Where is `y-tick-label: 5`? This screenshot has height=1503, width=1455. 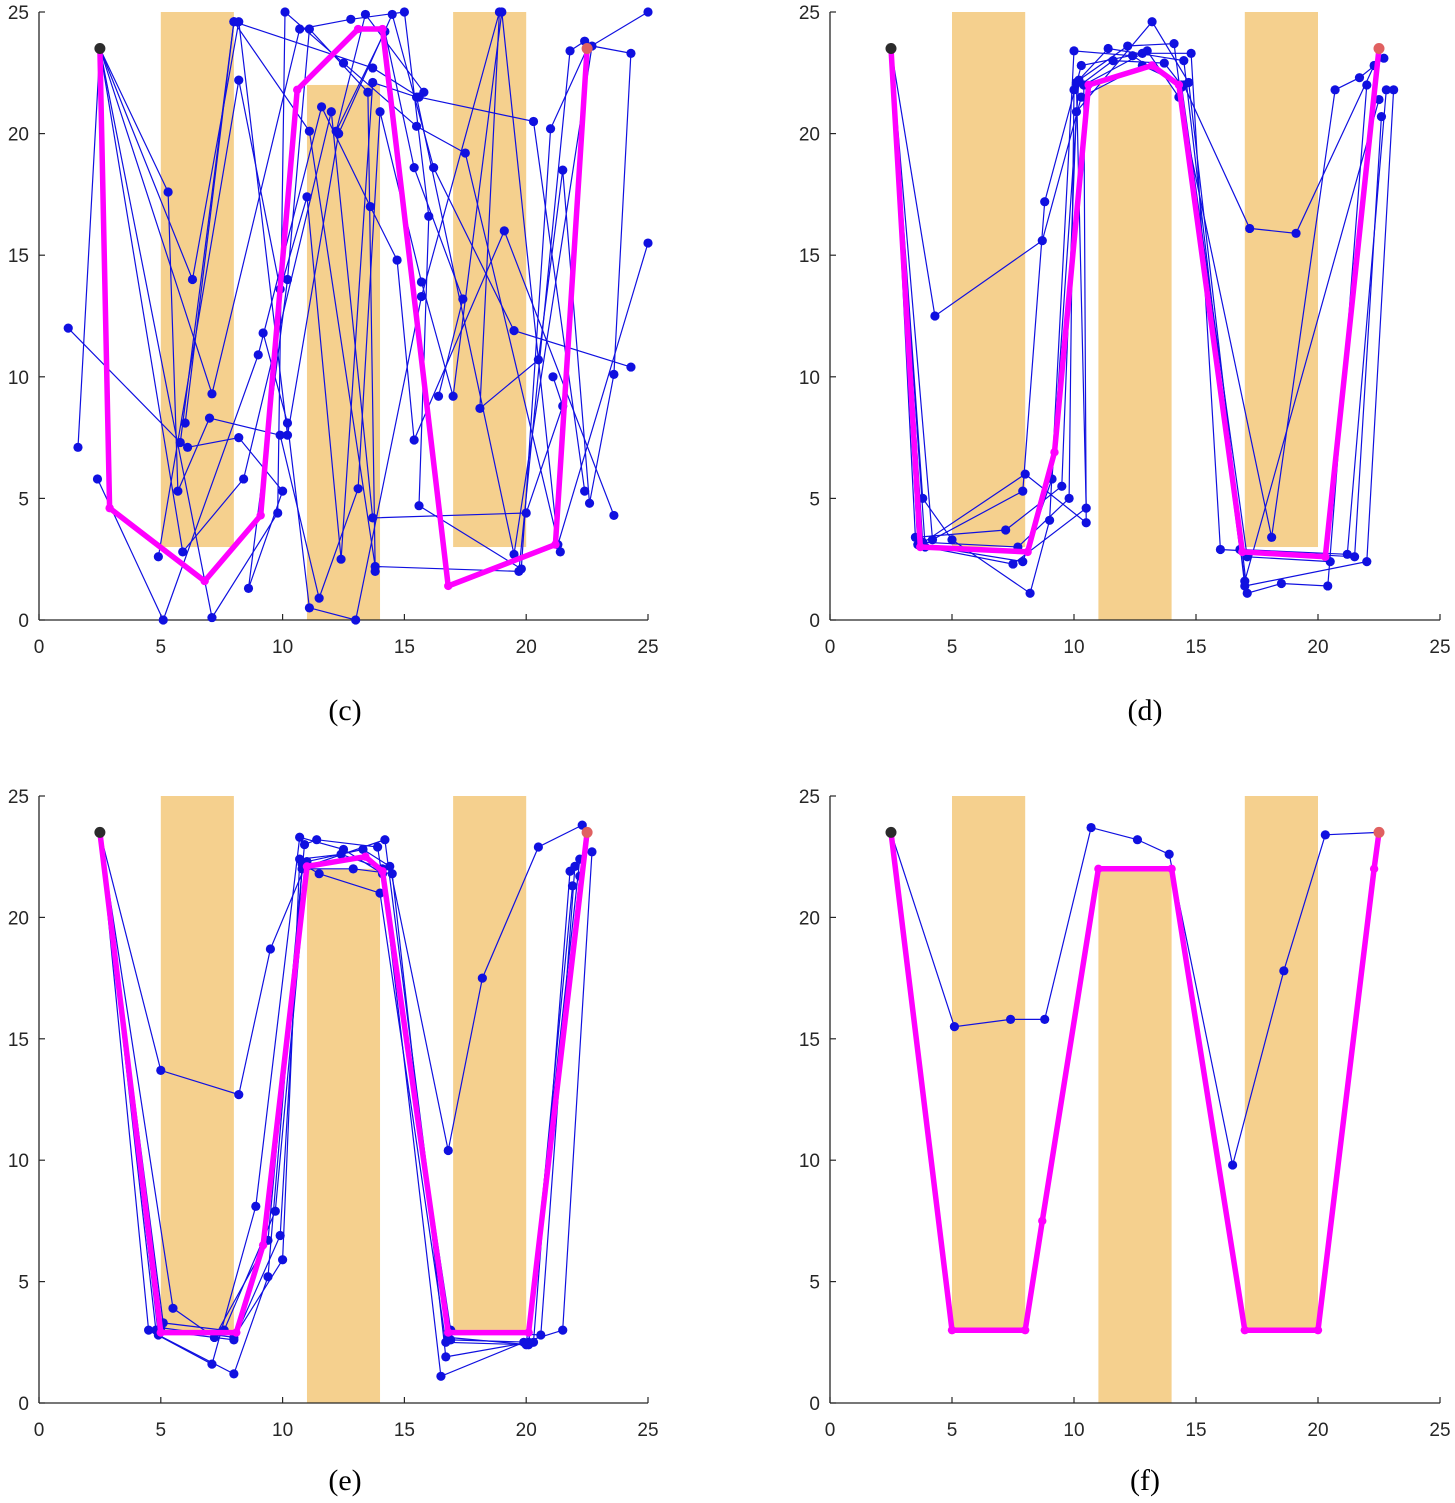
y-tick-label: 5 is located at coordinates (814, 1283).